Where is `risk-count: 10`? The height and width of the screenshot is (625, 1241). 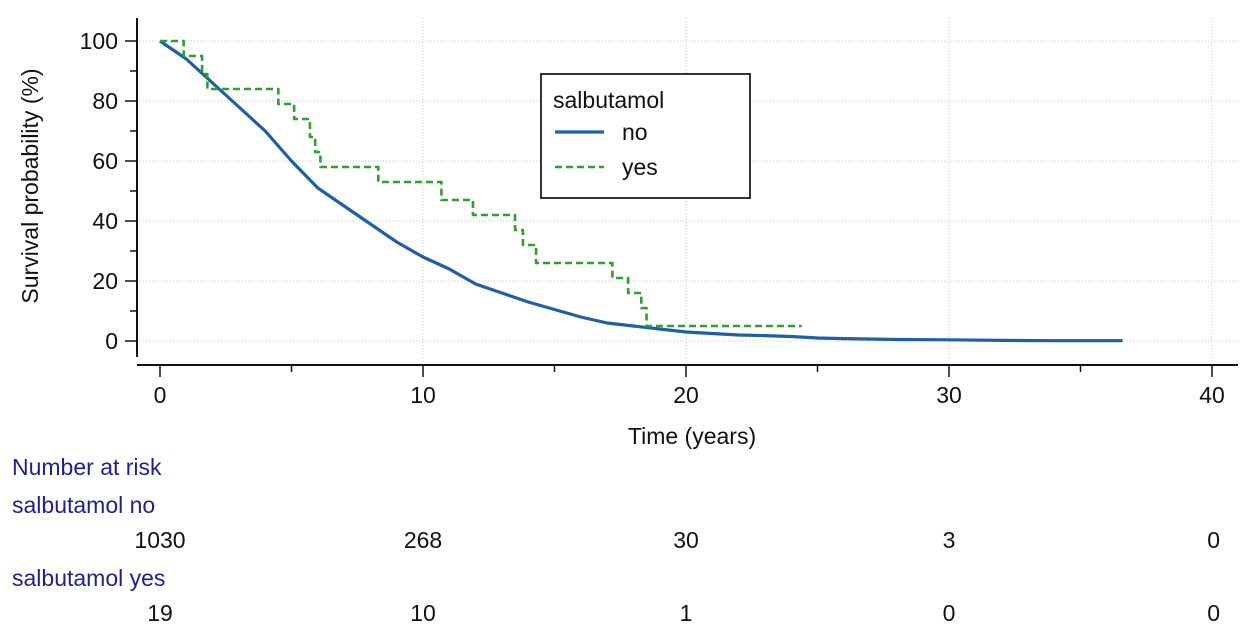 risk-count: 10 is located at coordinates (423, 612).